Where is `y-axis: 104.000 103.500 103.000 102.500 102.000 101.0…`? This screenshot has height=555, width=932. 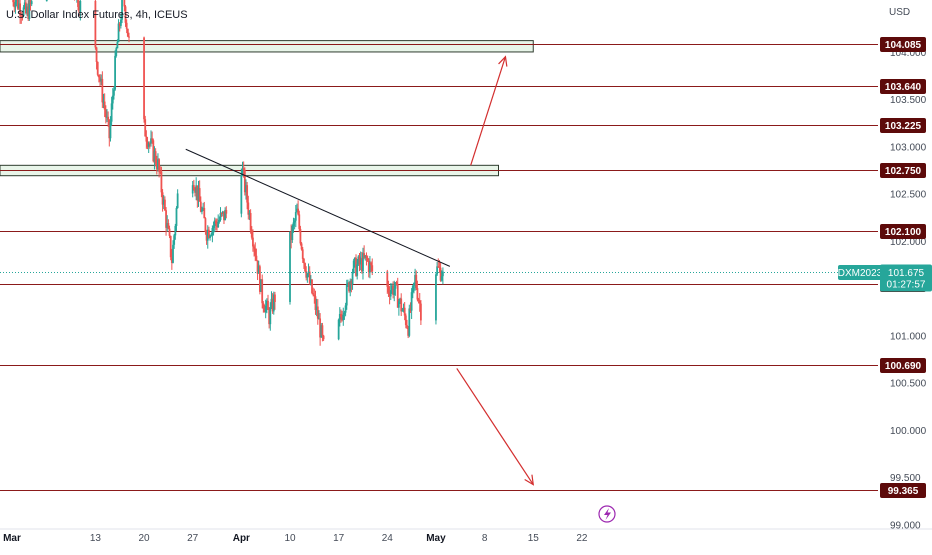 y-axis: 104.000 103.500 103.000 102.500 102.000 101.0… is located at coordinates (908, 289).